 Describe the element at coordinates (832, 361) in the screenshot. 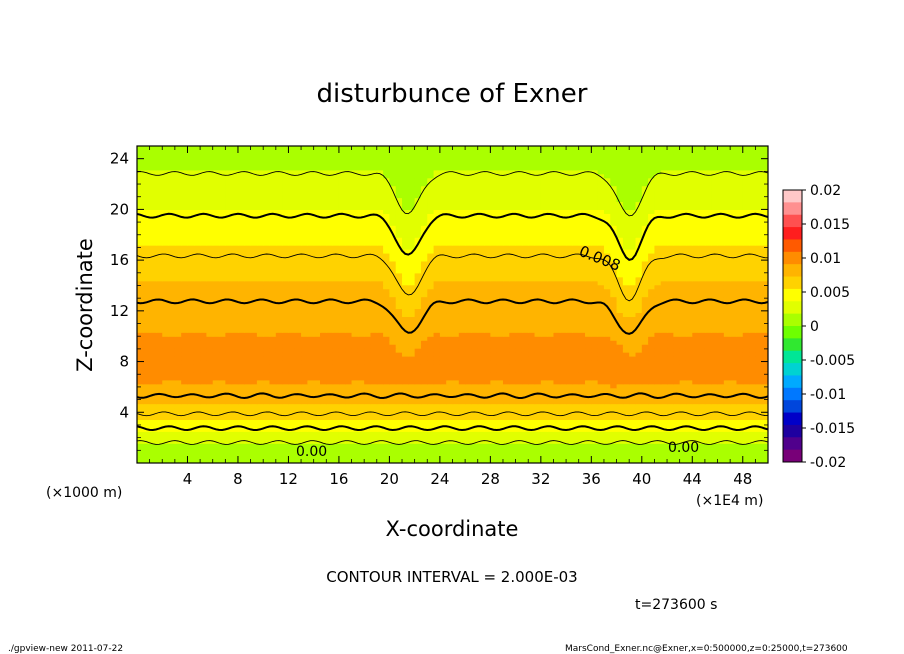

I see `colorbar-label: -0.005` at that location.